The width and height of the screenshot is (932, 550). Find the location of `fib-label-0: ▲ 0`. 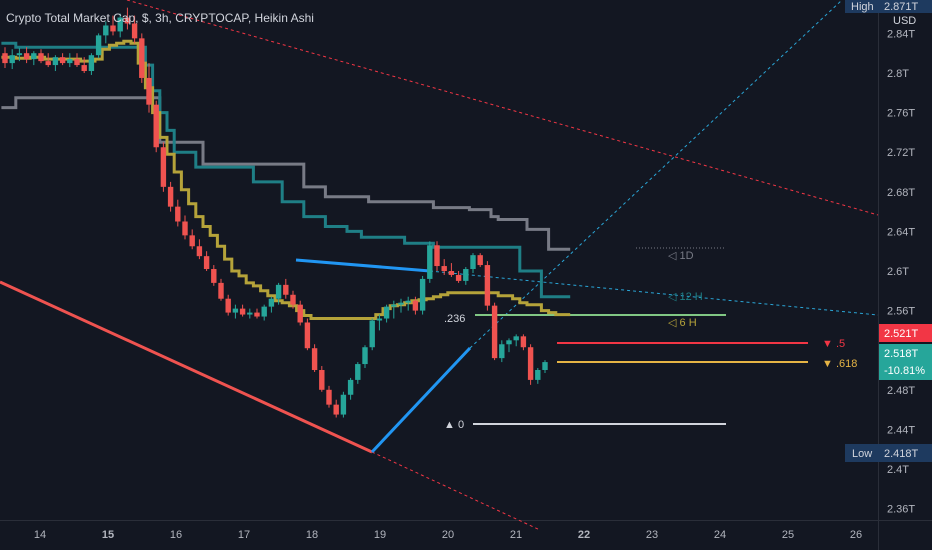

fib-label-0: ▲ 0 is located at coordinates (454, 425).